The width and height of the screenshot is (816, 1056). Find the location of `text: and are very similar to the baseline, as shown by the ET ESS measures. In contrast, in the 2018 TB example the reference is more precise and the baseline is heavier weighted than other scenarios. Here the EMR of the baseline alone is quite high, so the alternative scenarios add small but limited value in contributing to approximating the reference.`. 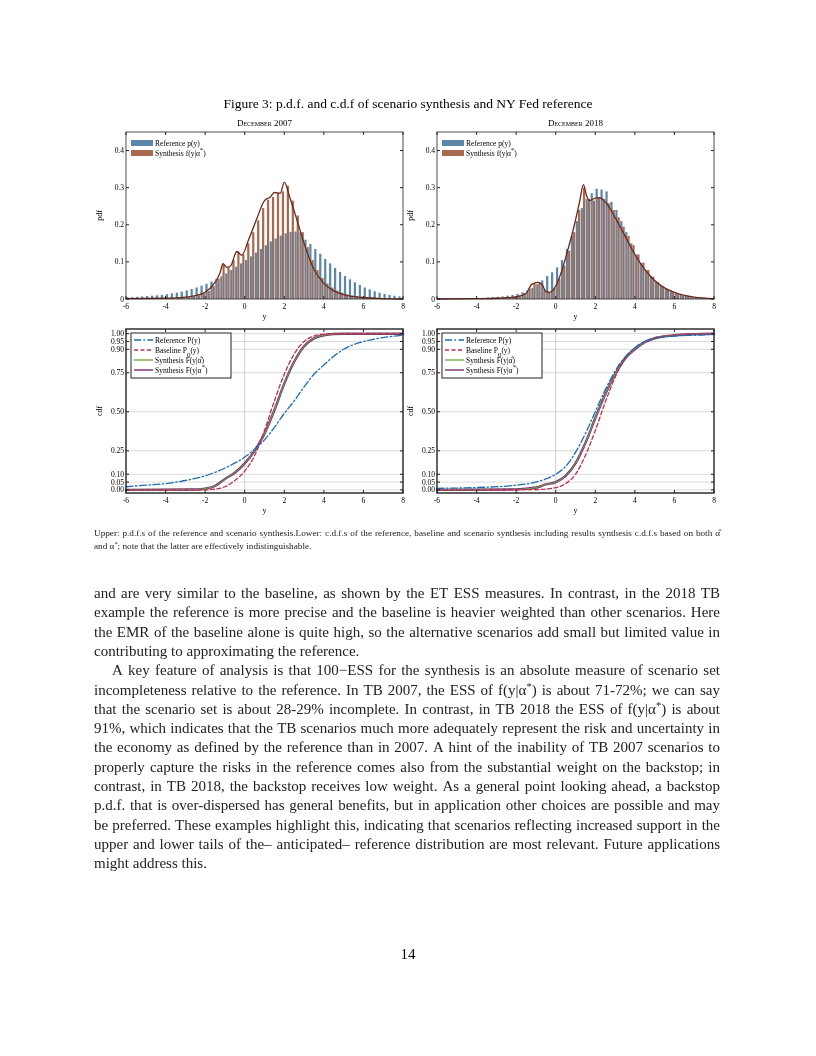

text: and are very similar to the baseline, as shown by the ET ESS measures. In contrast, in the 2018 TB example the reference is more precise and the baseline is heavier weighted than other scenarios. Here the EMR of the baseline alone is quite high, so the alternative scenarios add small but limited value in contributing to approximating the reference. is located at coordinates (407, 622).